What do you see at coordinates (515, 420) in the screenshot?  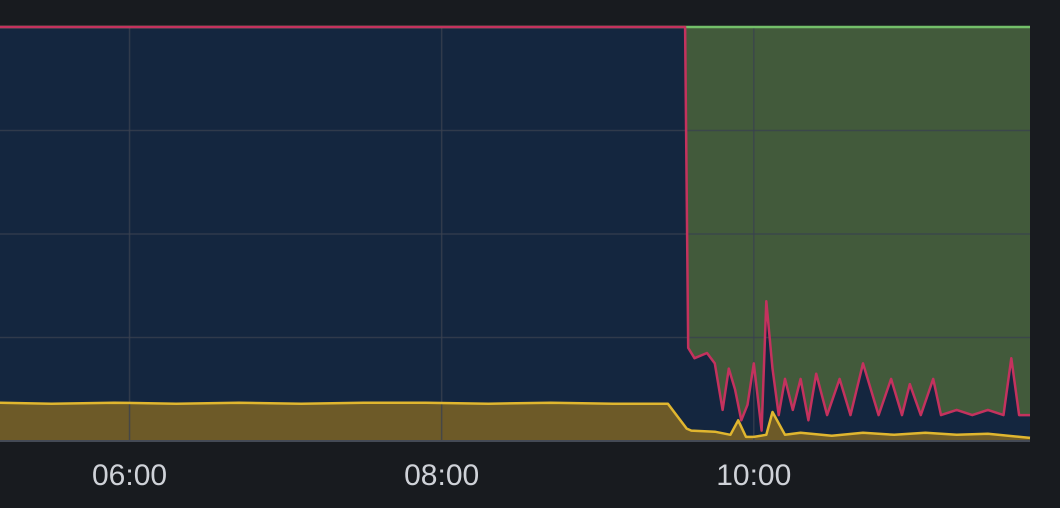 I see `yellow-series-line` at bounding box center [515, 420].